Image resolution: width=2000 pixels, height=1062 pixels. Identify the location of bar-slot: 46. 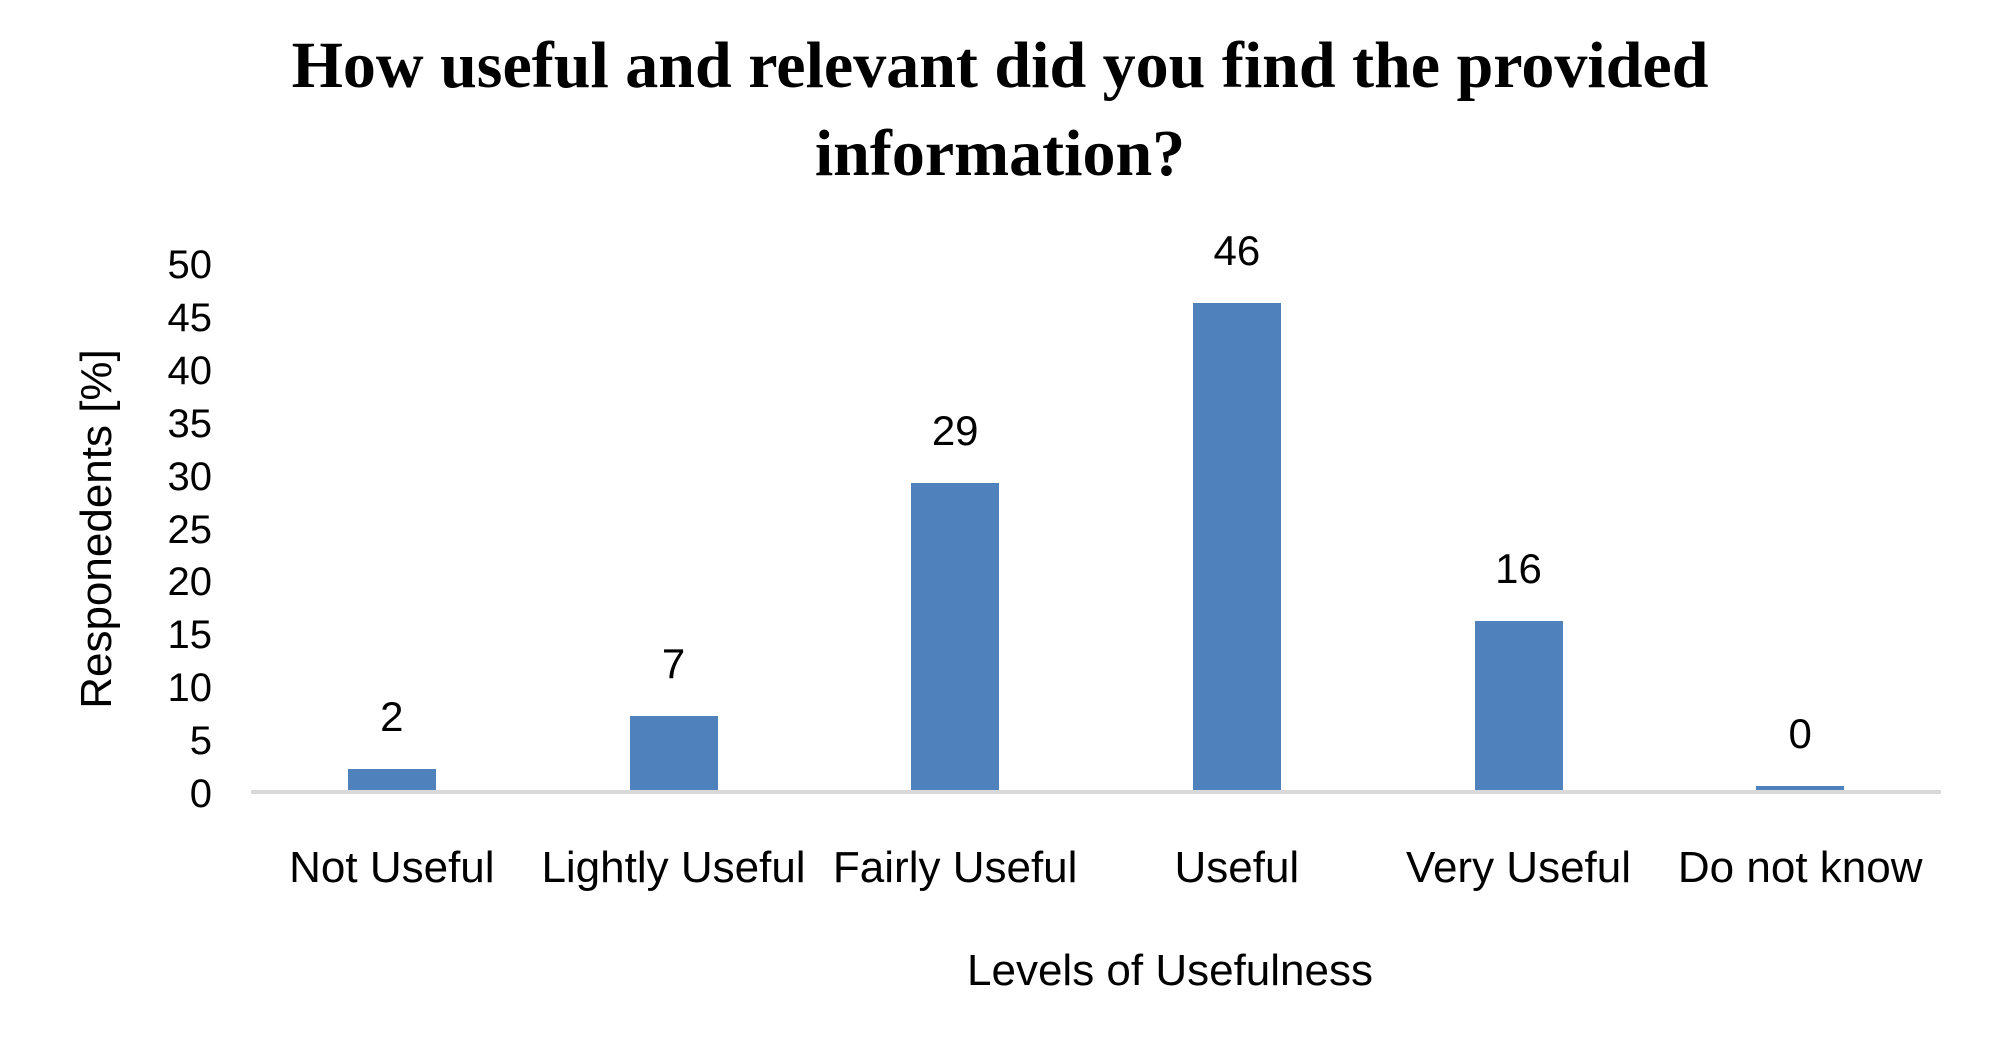
(1237, 508).